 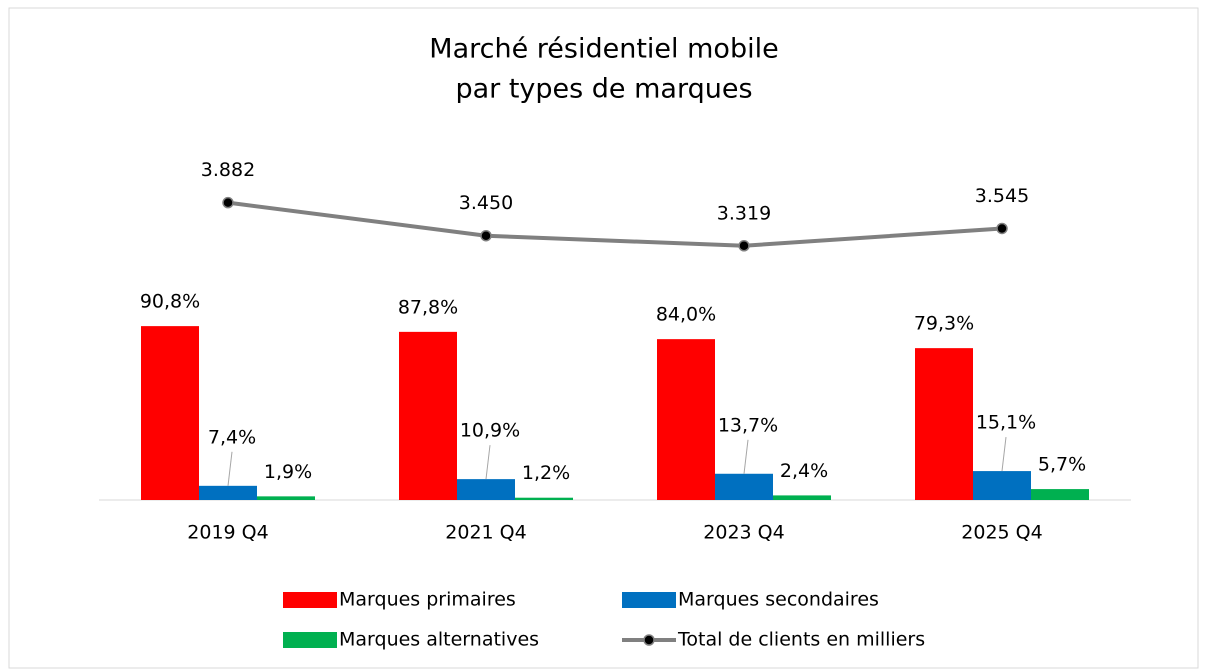 What do you see at coordinates (232, 437) in the screenshot?
I see `data-label: 7,4%` at bounding box center [232, 437].